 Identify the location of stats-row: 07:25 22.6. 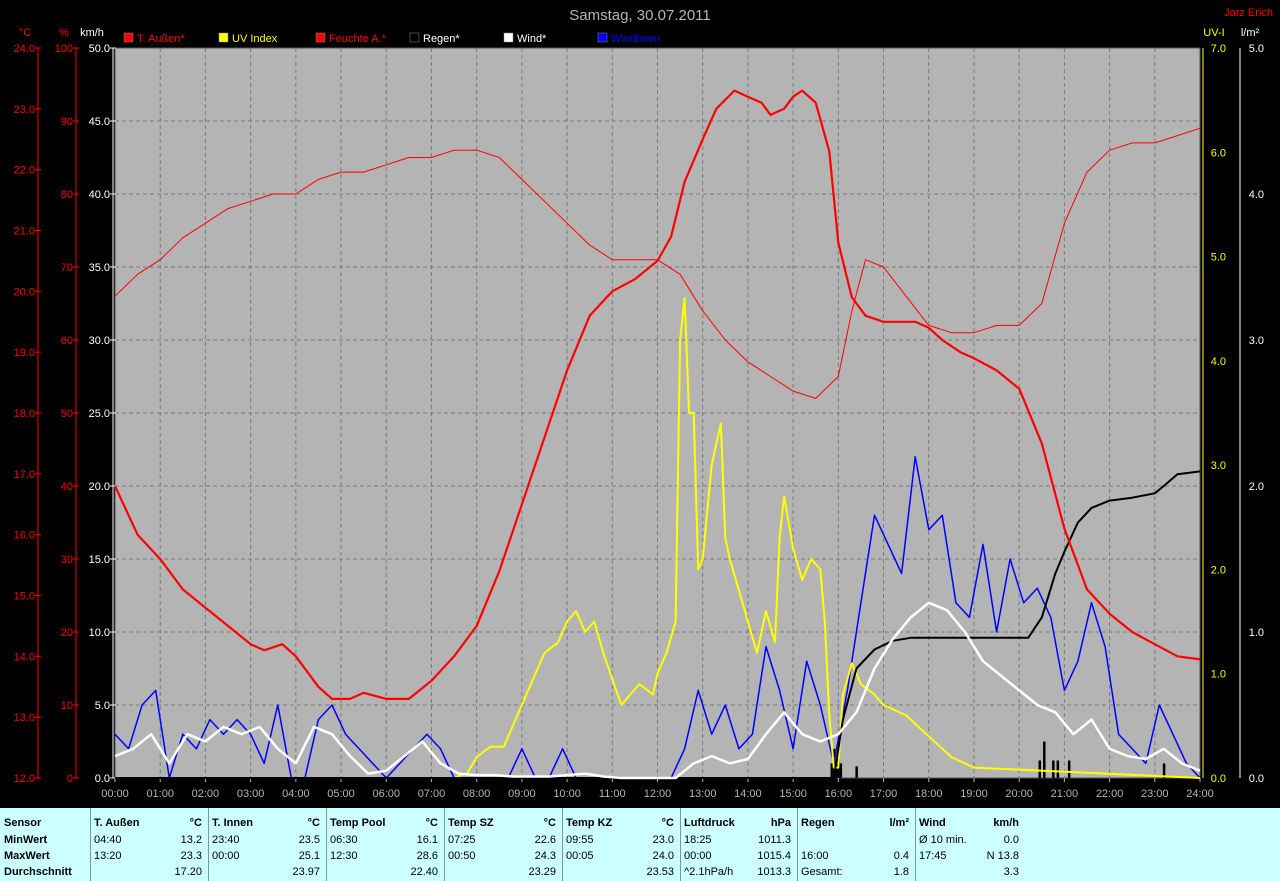
(503, 840).